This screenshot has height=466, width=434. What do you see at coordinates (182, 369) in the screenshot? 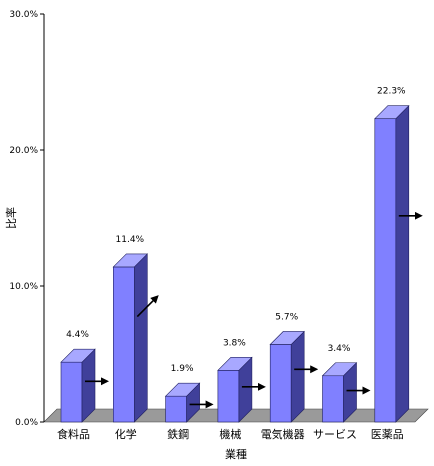
I see `data-label: 1.9%` at bounding box center [182, 369].